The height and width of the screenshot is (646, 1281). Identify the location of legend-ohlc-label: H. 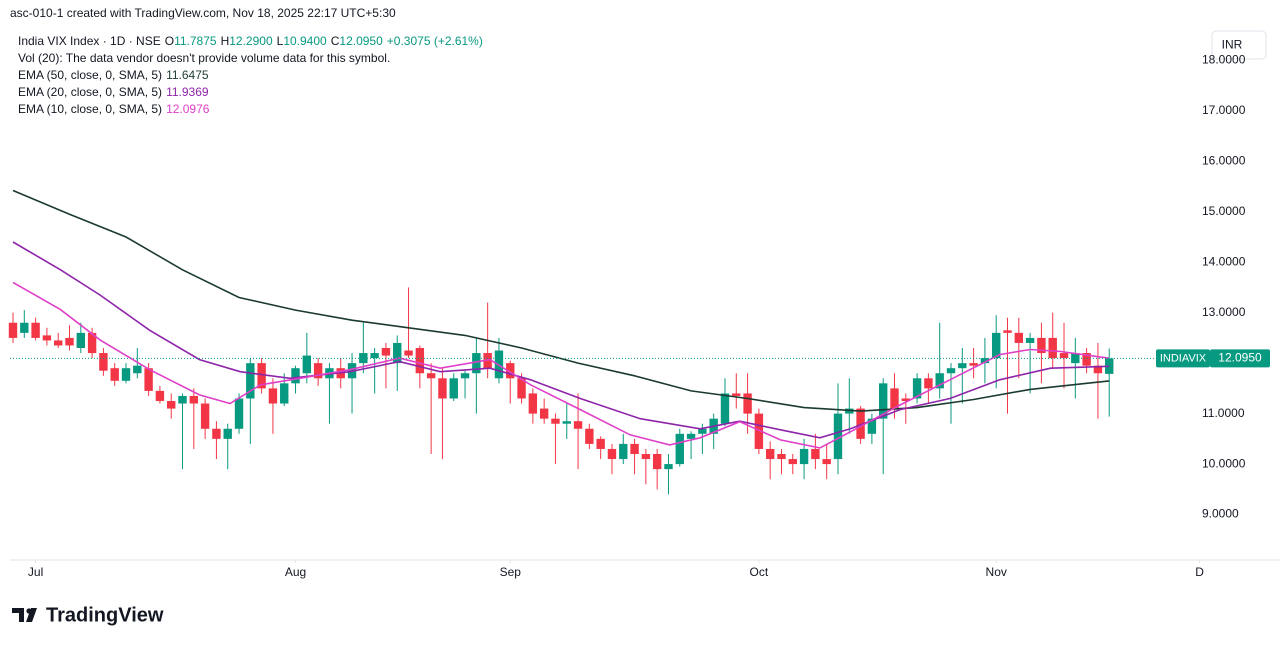
(225, 41).